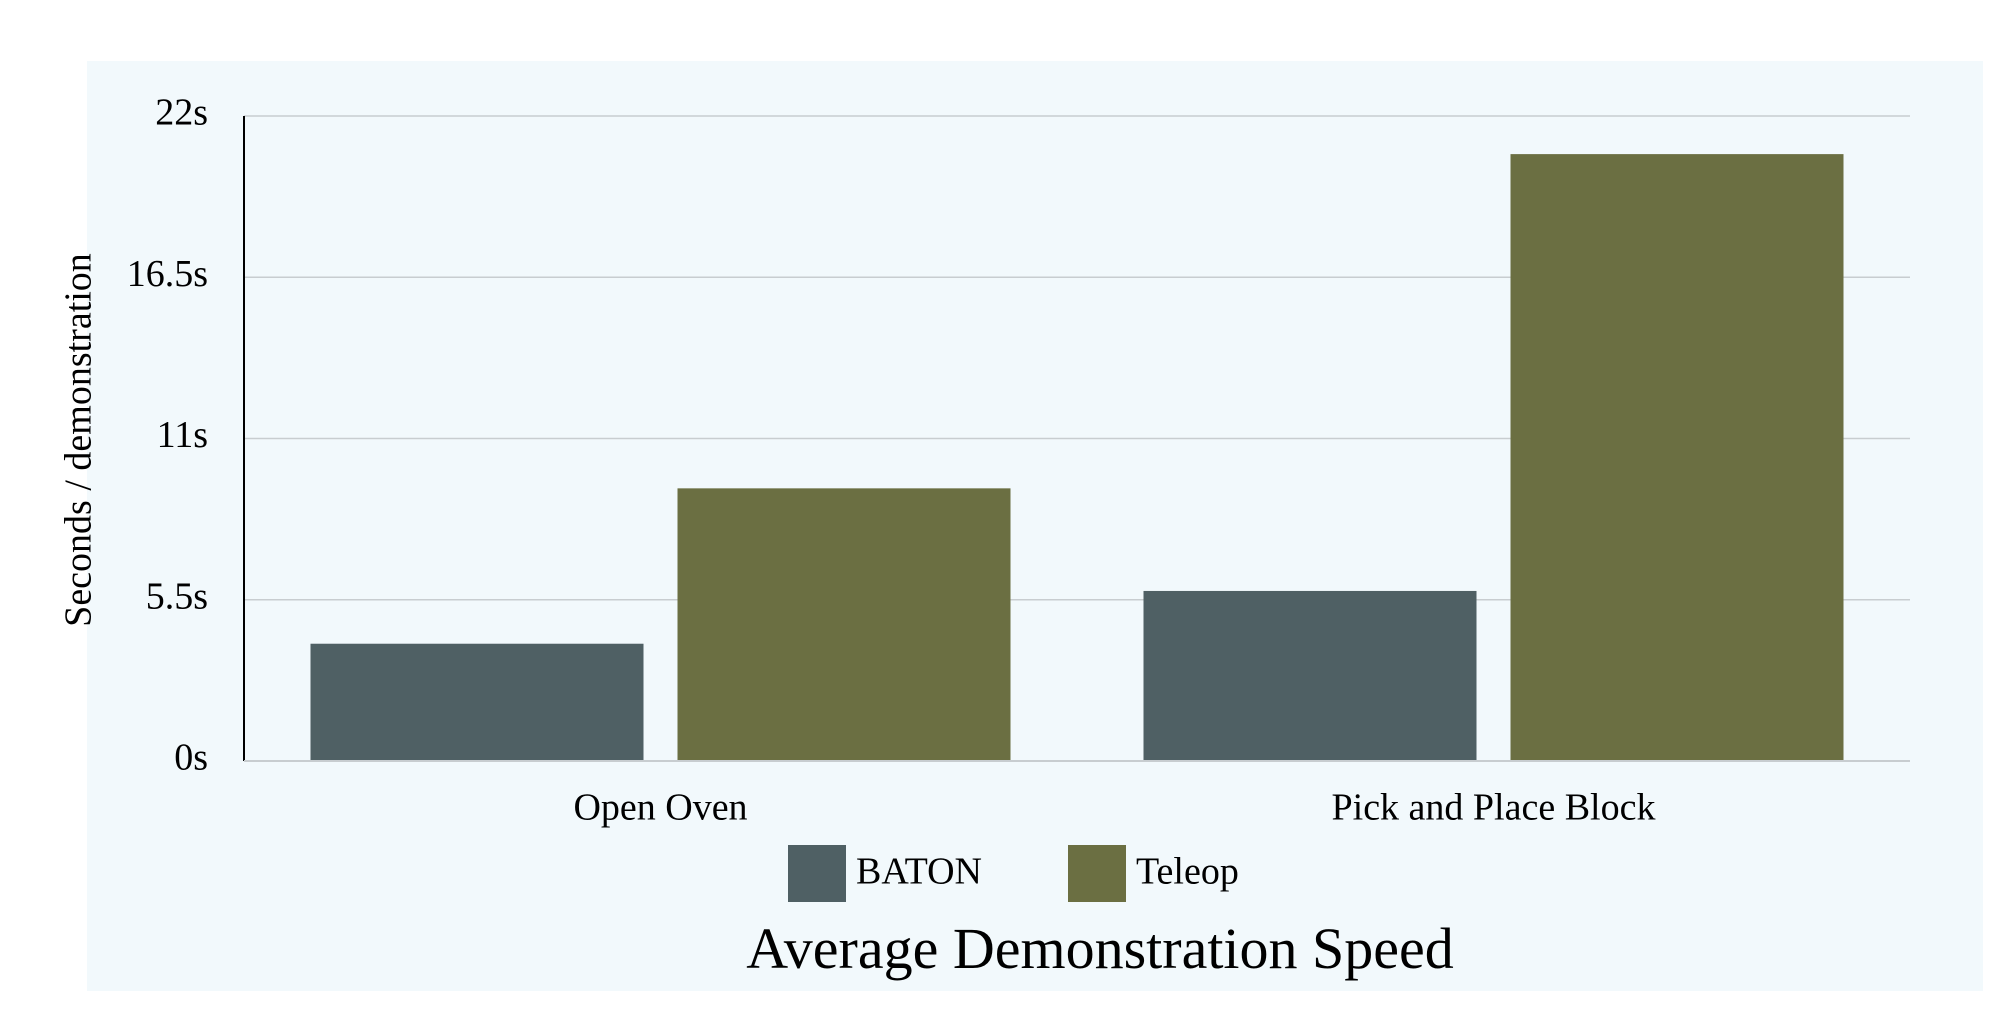 This screenshot has height=1024, width=2000. Describe the element at coordinates (181, 113) in the screenshot. I see `y-tick-label: 22s` at that location.